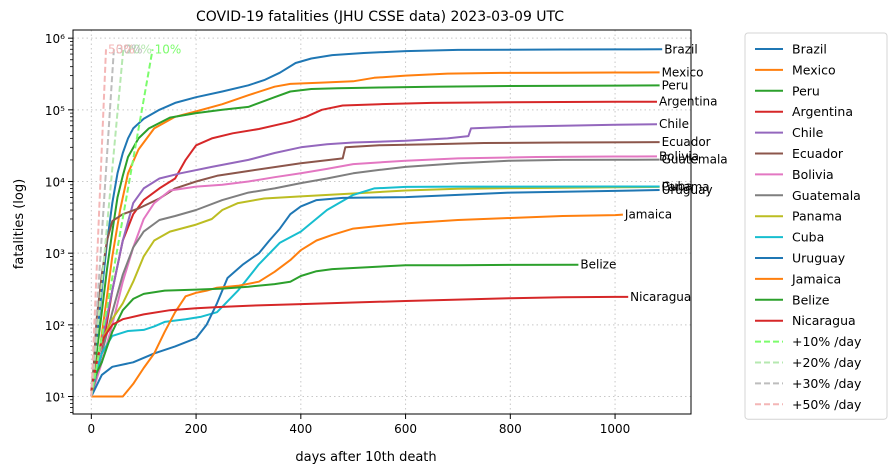 The image size is (896, 474). What do you see at coordinates (55, 111) in the screenshot?
I see `y-tick-label: 10⁵` at bounding box center [55, 111].